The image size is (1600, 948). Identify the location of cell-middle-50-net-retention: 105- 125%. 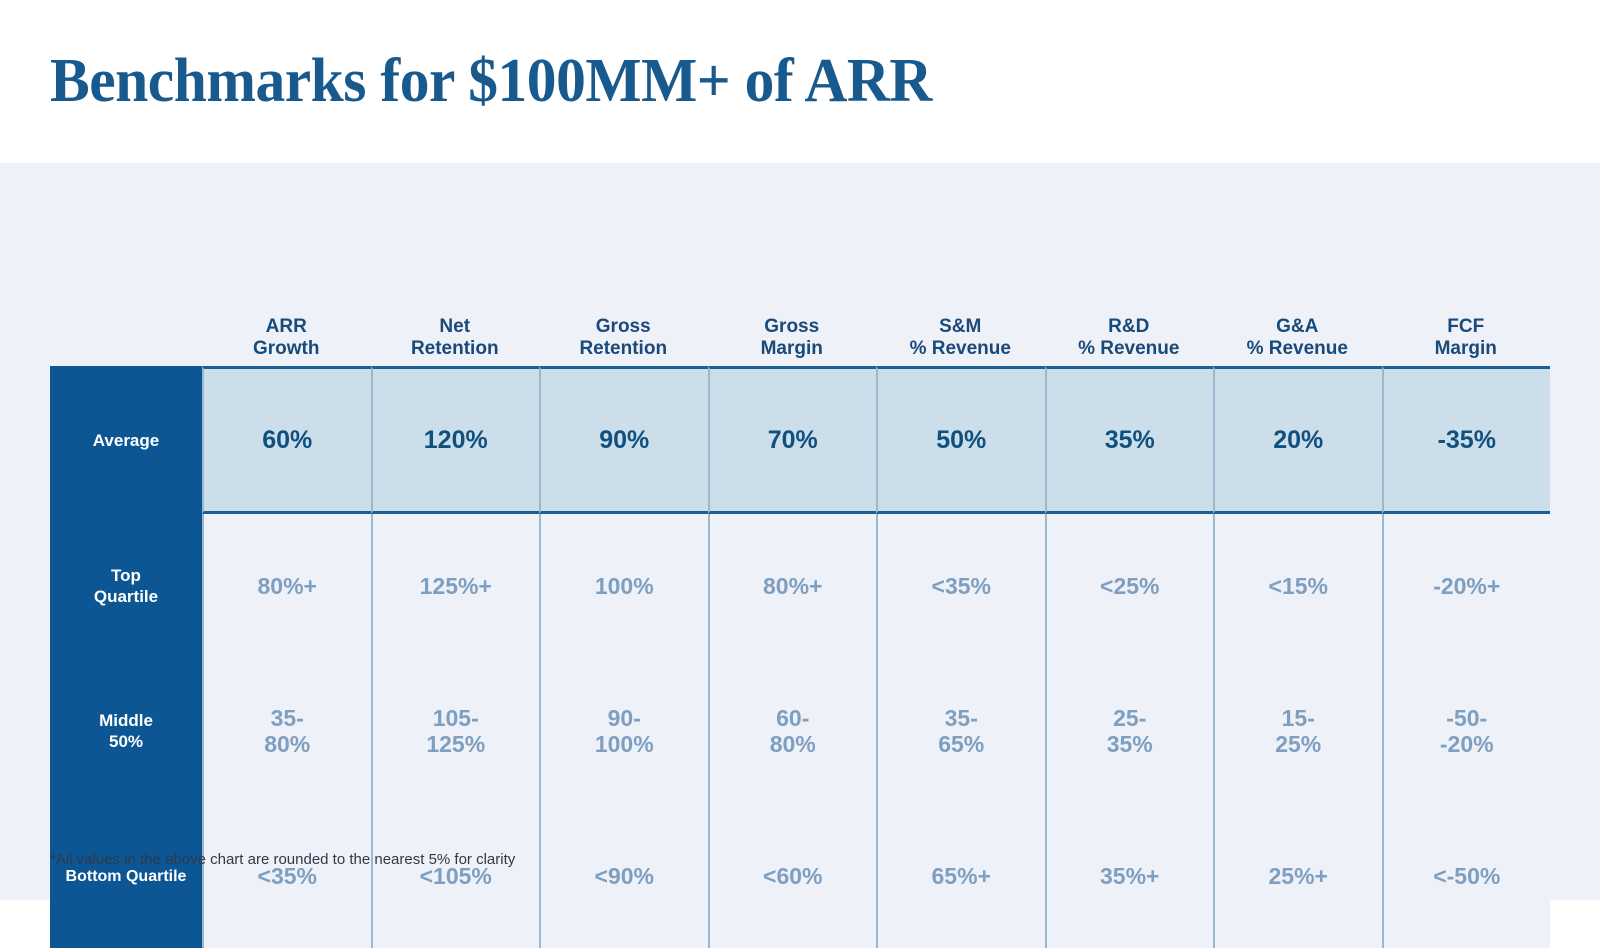
(454, 731).